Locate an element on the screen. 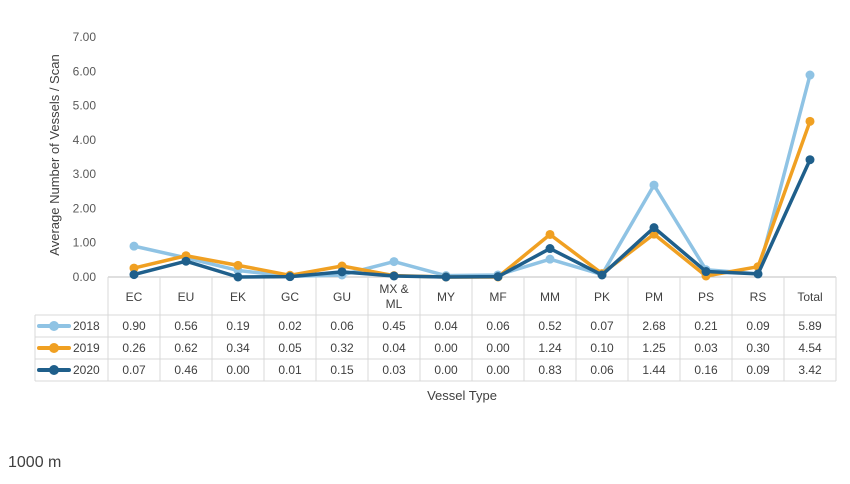 This screenshot has height=484, width=850. table-cell-2020: 0.03 is located at coordinates (394, 370).